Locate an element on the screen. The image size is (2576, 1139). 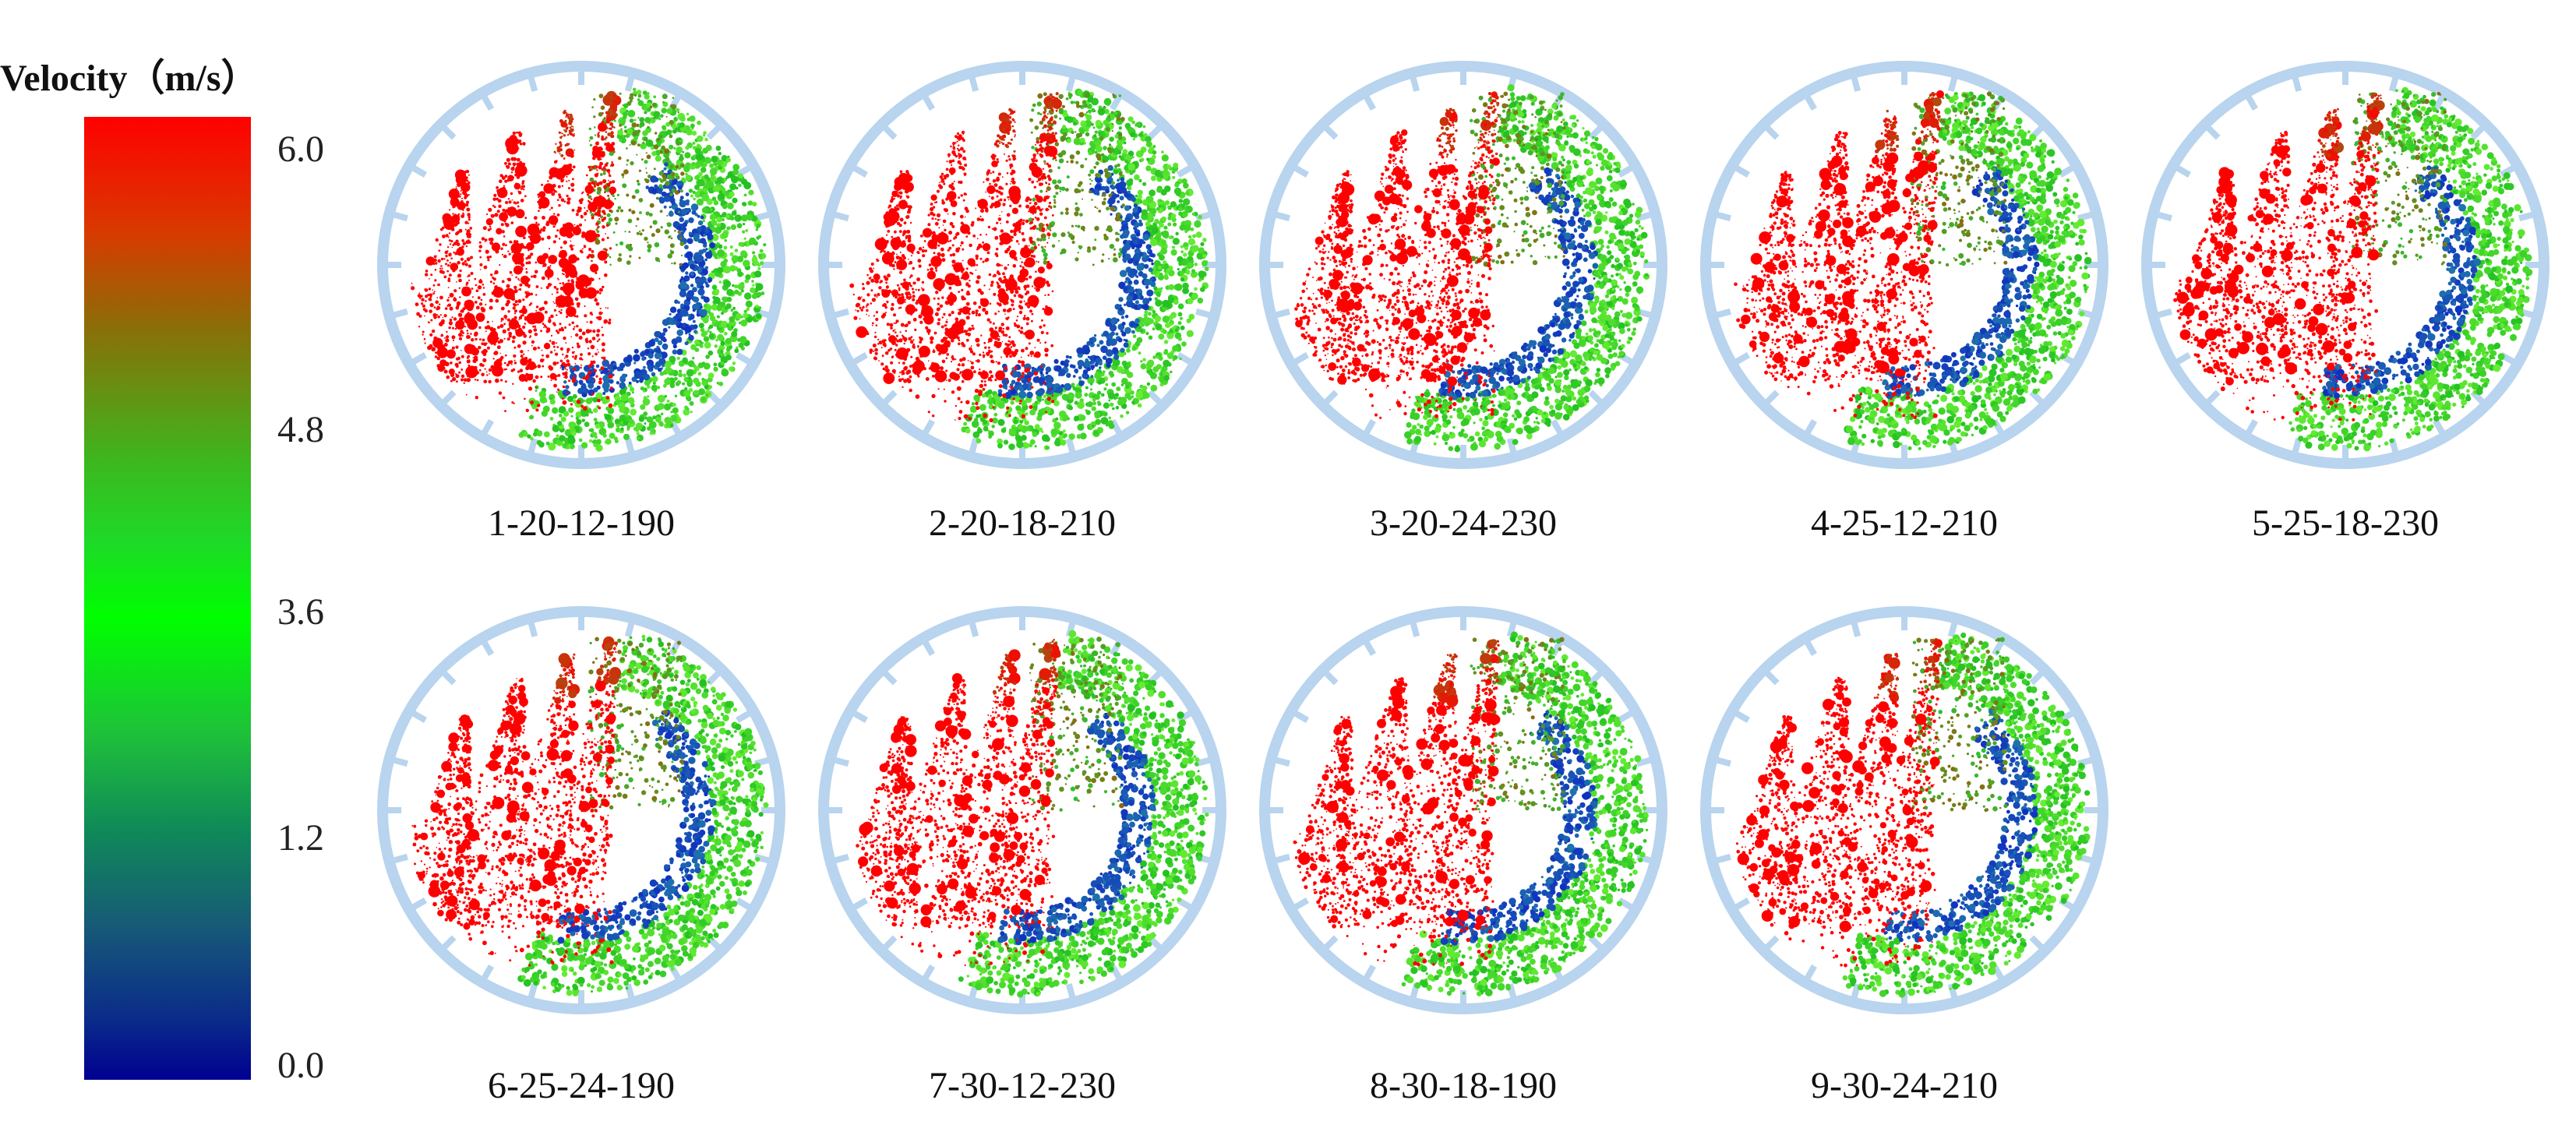
colorbar-tick: 4.8 is located at coordinates (300, 430).